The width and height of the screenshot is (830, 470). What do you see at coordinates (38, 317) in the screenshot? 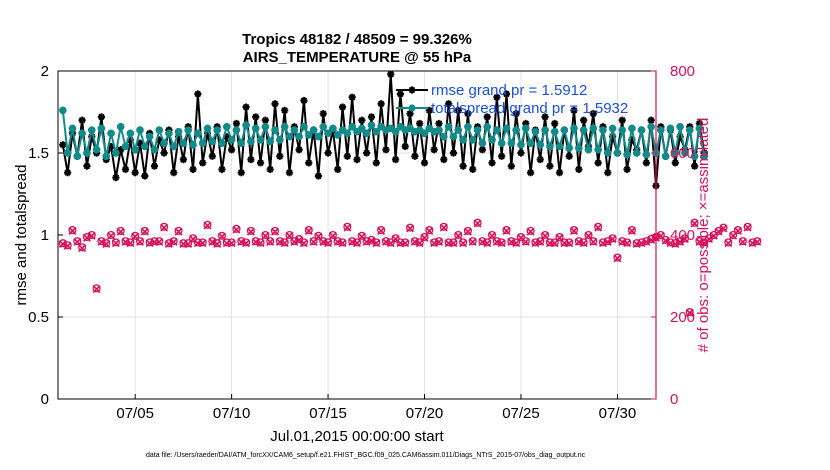
I see `y-tick-label: 0.5` at bounding box center [38, 317].